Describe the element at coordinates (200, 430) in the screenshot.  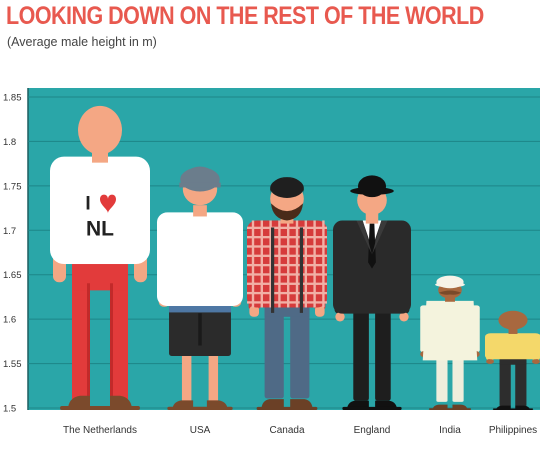
I see `x-category-label: USA` at that location.